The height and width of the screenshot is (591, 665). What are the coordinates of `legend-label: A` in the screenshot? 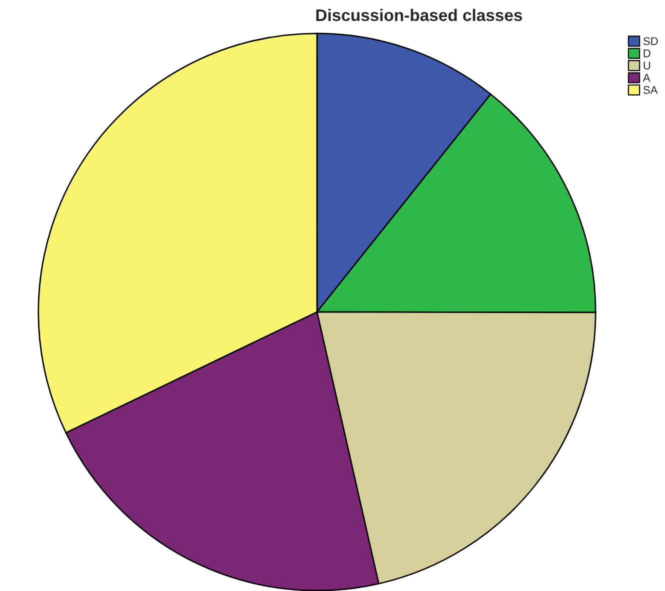 It's located at (646, 78).